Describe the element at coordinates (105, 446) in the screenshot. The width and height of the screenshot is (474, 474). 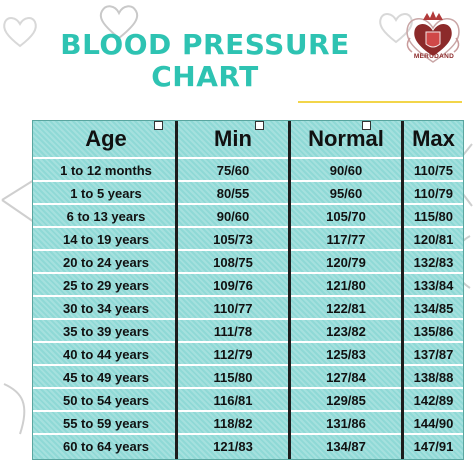
I see `age-cell: 60 to 64 years` at that location.